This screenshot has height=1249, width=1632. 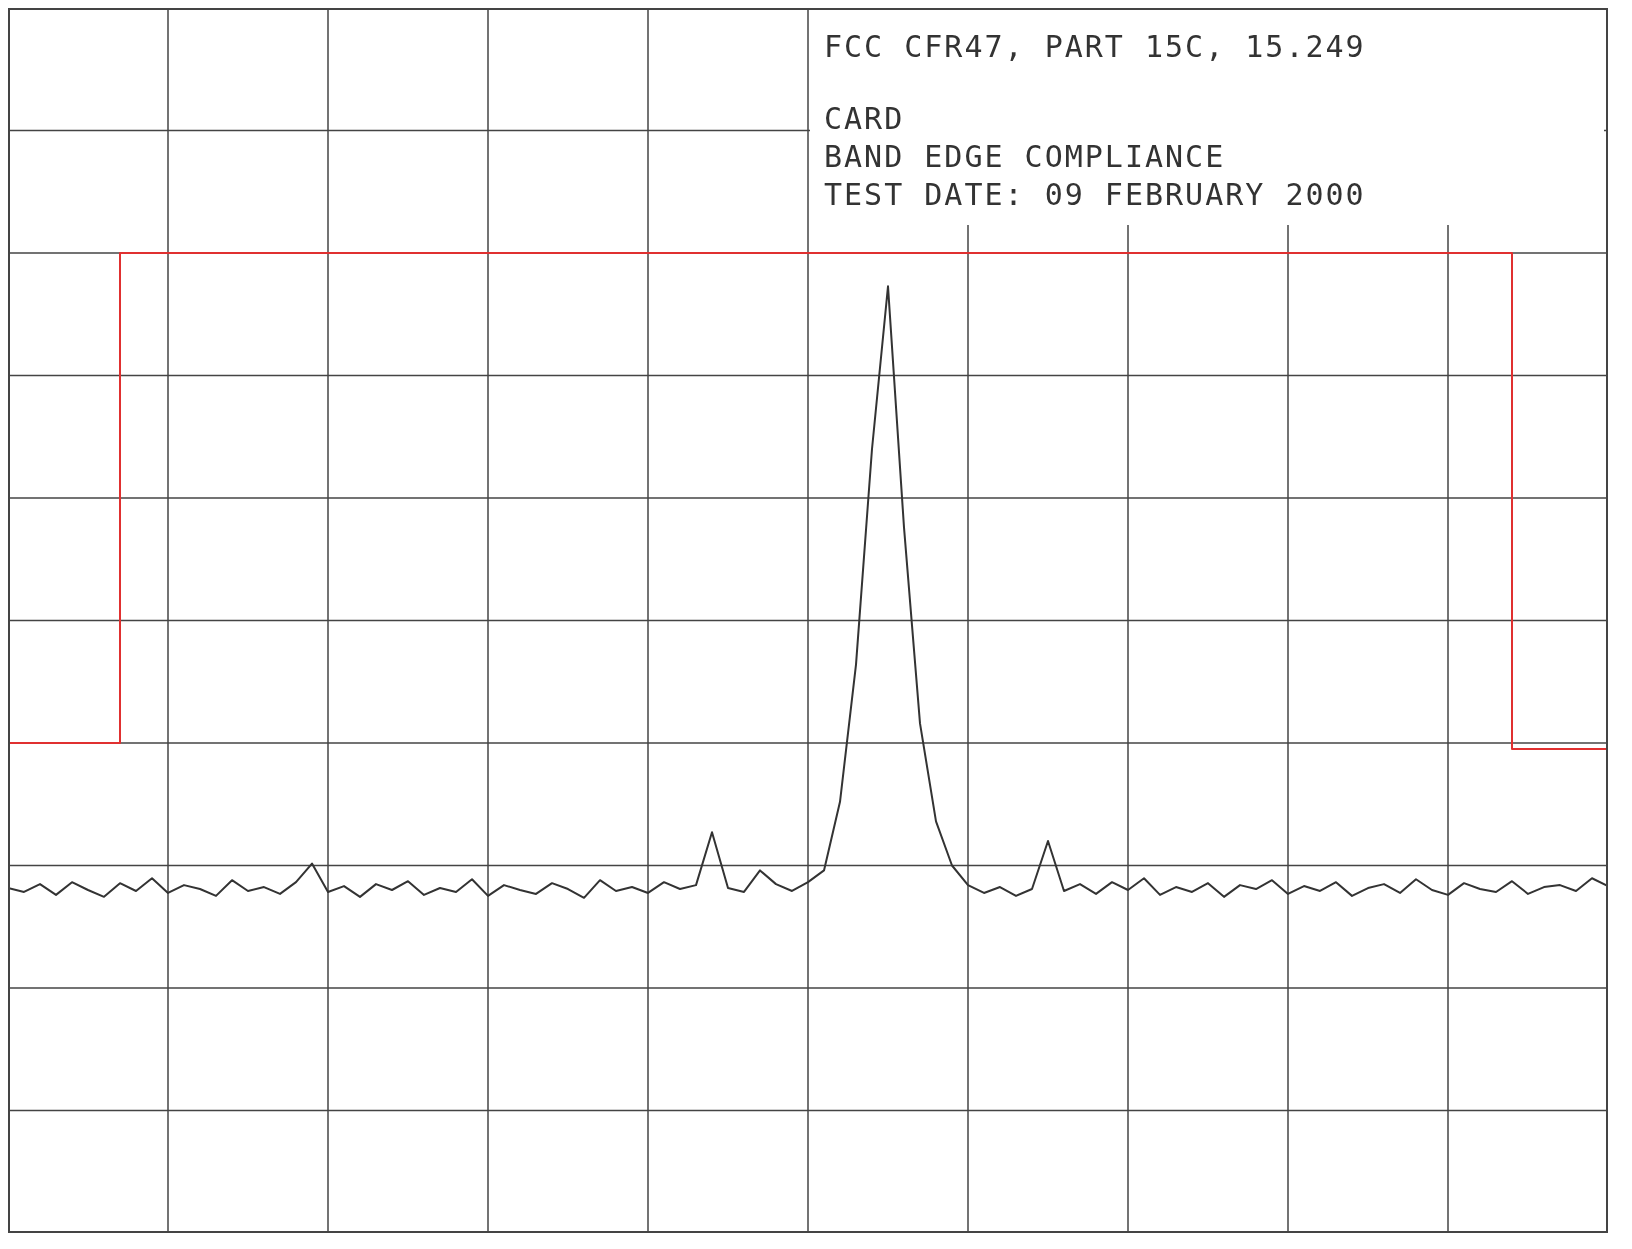 What do you see at coordinates (1095, 195) in the screenshot?
I see `text: TEST DATE: 09 FEBRUARY 2000` at bounding box center [1095, 195].